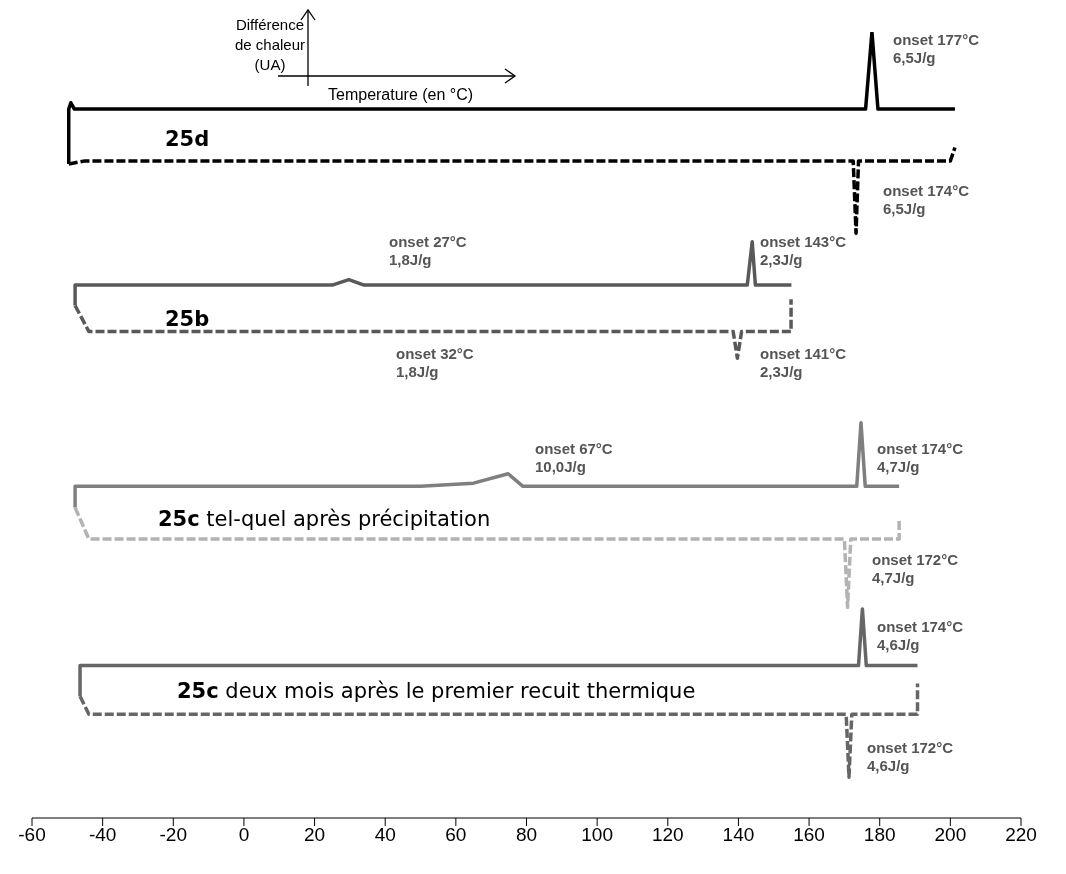 The width and height of the screenshot is (1066, 874). I want to click on x-tick-label: 60, so click(456, 835).